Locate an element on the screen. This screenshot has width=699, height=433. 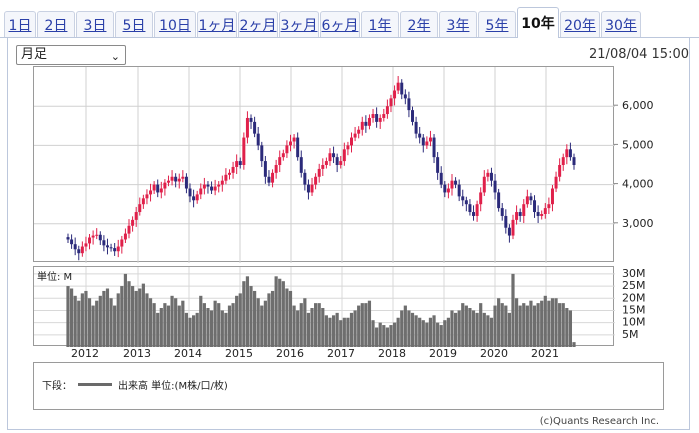
tab-0: 1日 is located at coordinates (20, 24).